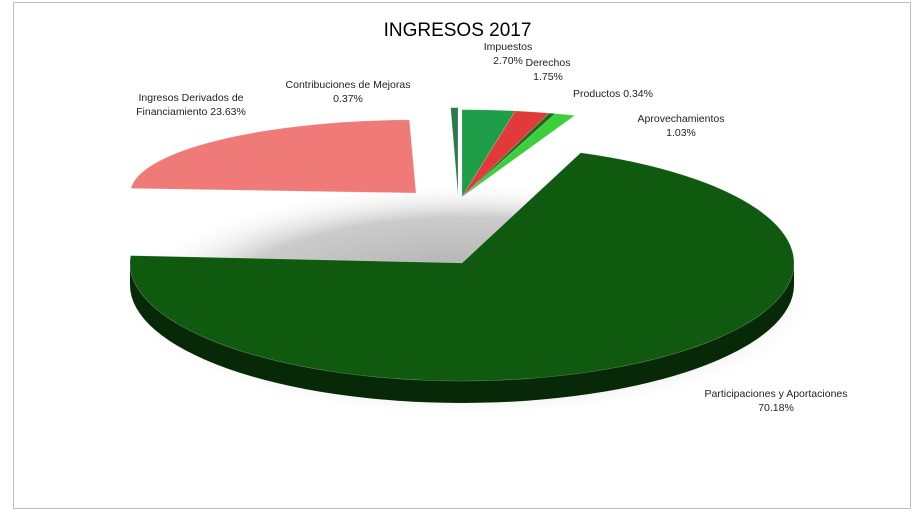 This screenshot has width=915, height=513. I want to click on slice-impuestos, so click(488, 154).